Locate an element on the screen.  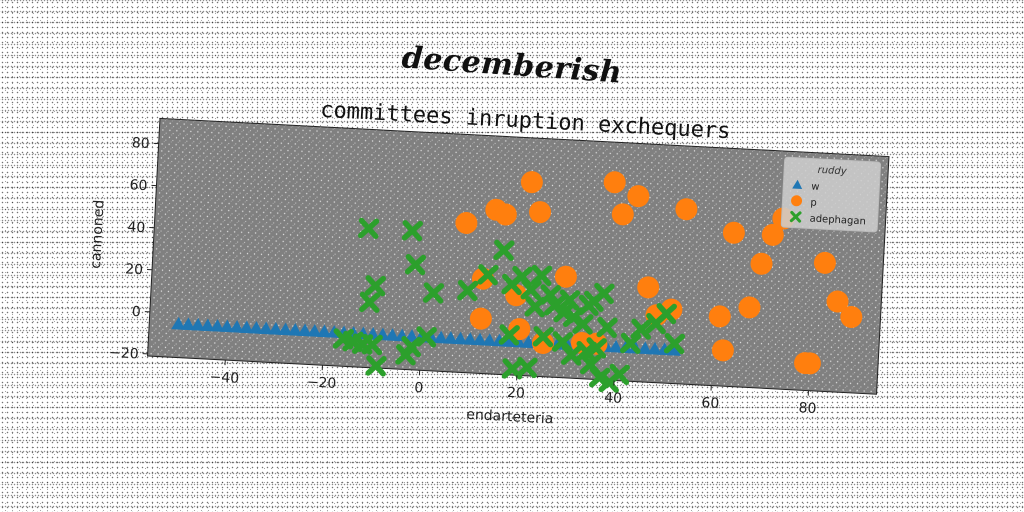
legend-marker-w is located at coordinates (797, 184).